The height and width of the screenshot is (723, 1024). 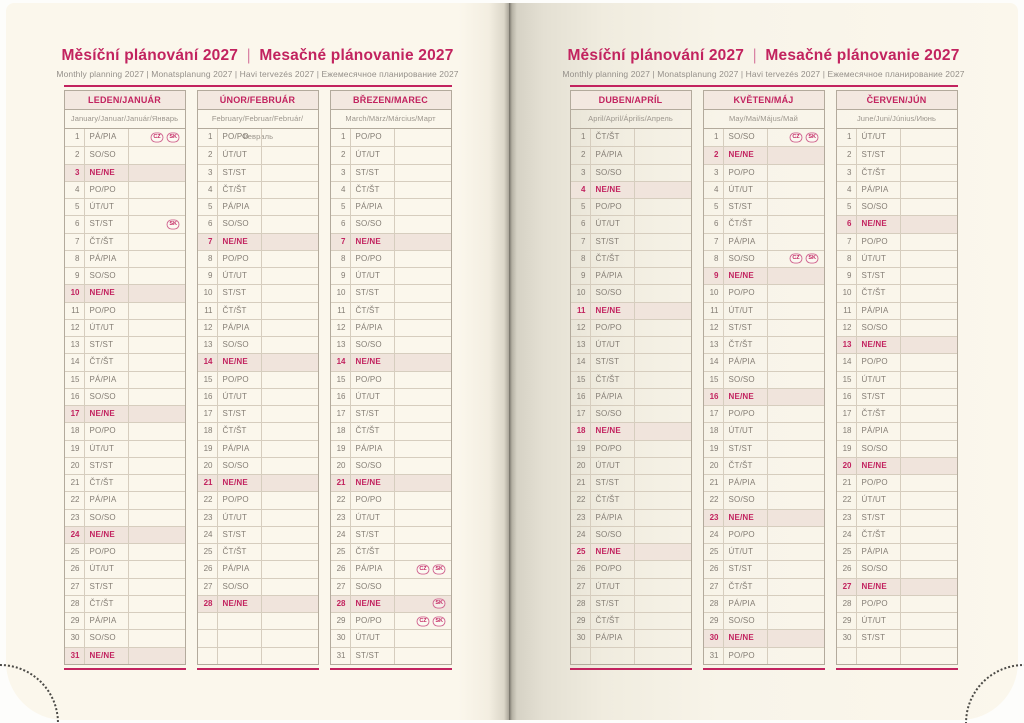 What do you see at coordinates (896, 362) in the screenshot?
I see `day-row: 14 PO/PO` at bounding box center [896, 362].